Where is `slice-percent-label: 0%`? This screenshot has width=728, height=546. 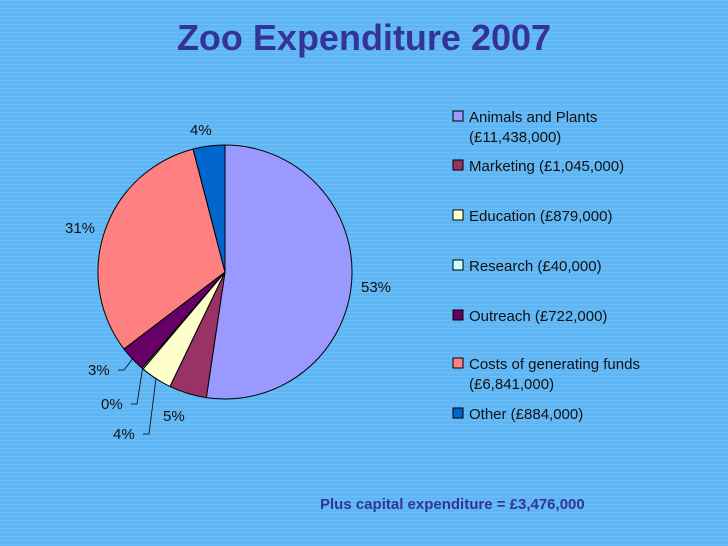
slice-percent-label: 0% is located at coordinates (112, 404).